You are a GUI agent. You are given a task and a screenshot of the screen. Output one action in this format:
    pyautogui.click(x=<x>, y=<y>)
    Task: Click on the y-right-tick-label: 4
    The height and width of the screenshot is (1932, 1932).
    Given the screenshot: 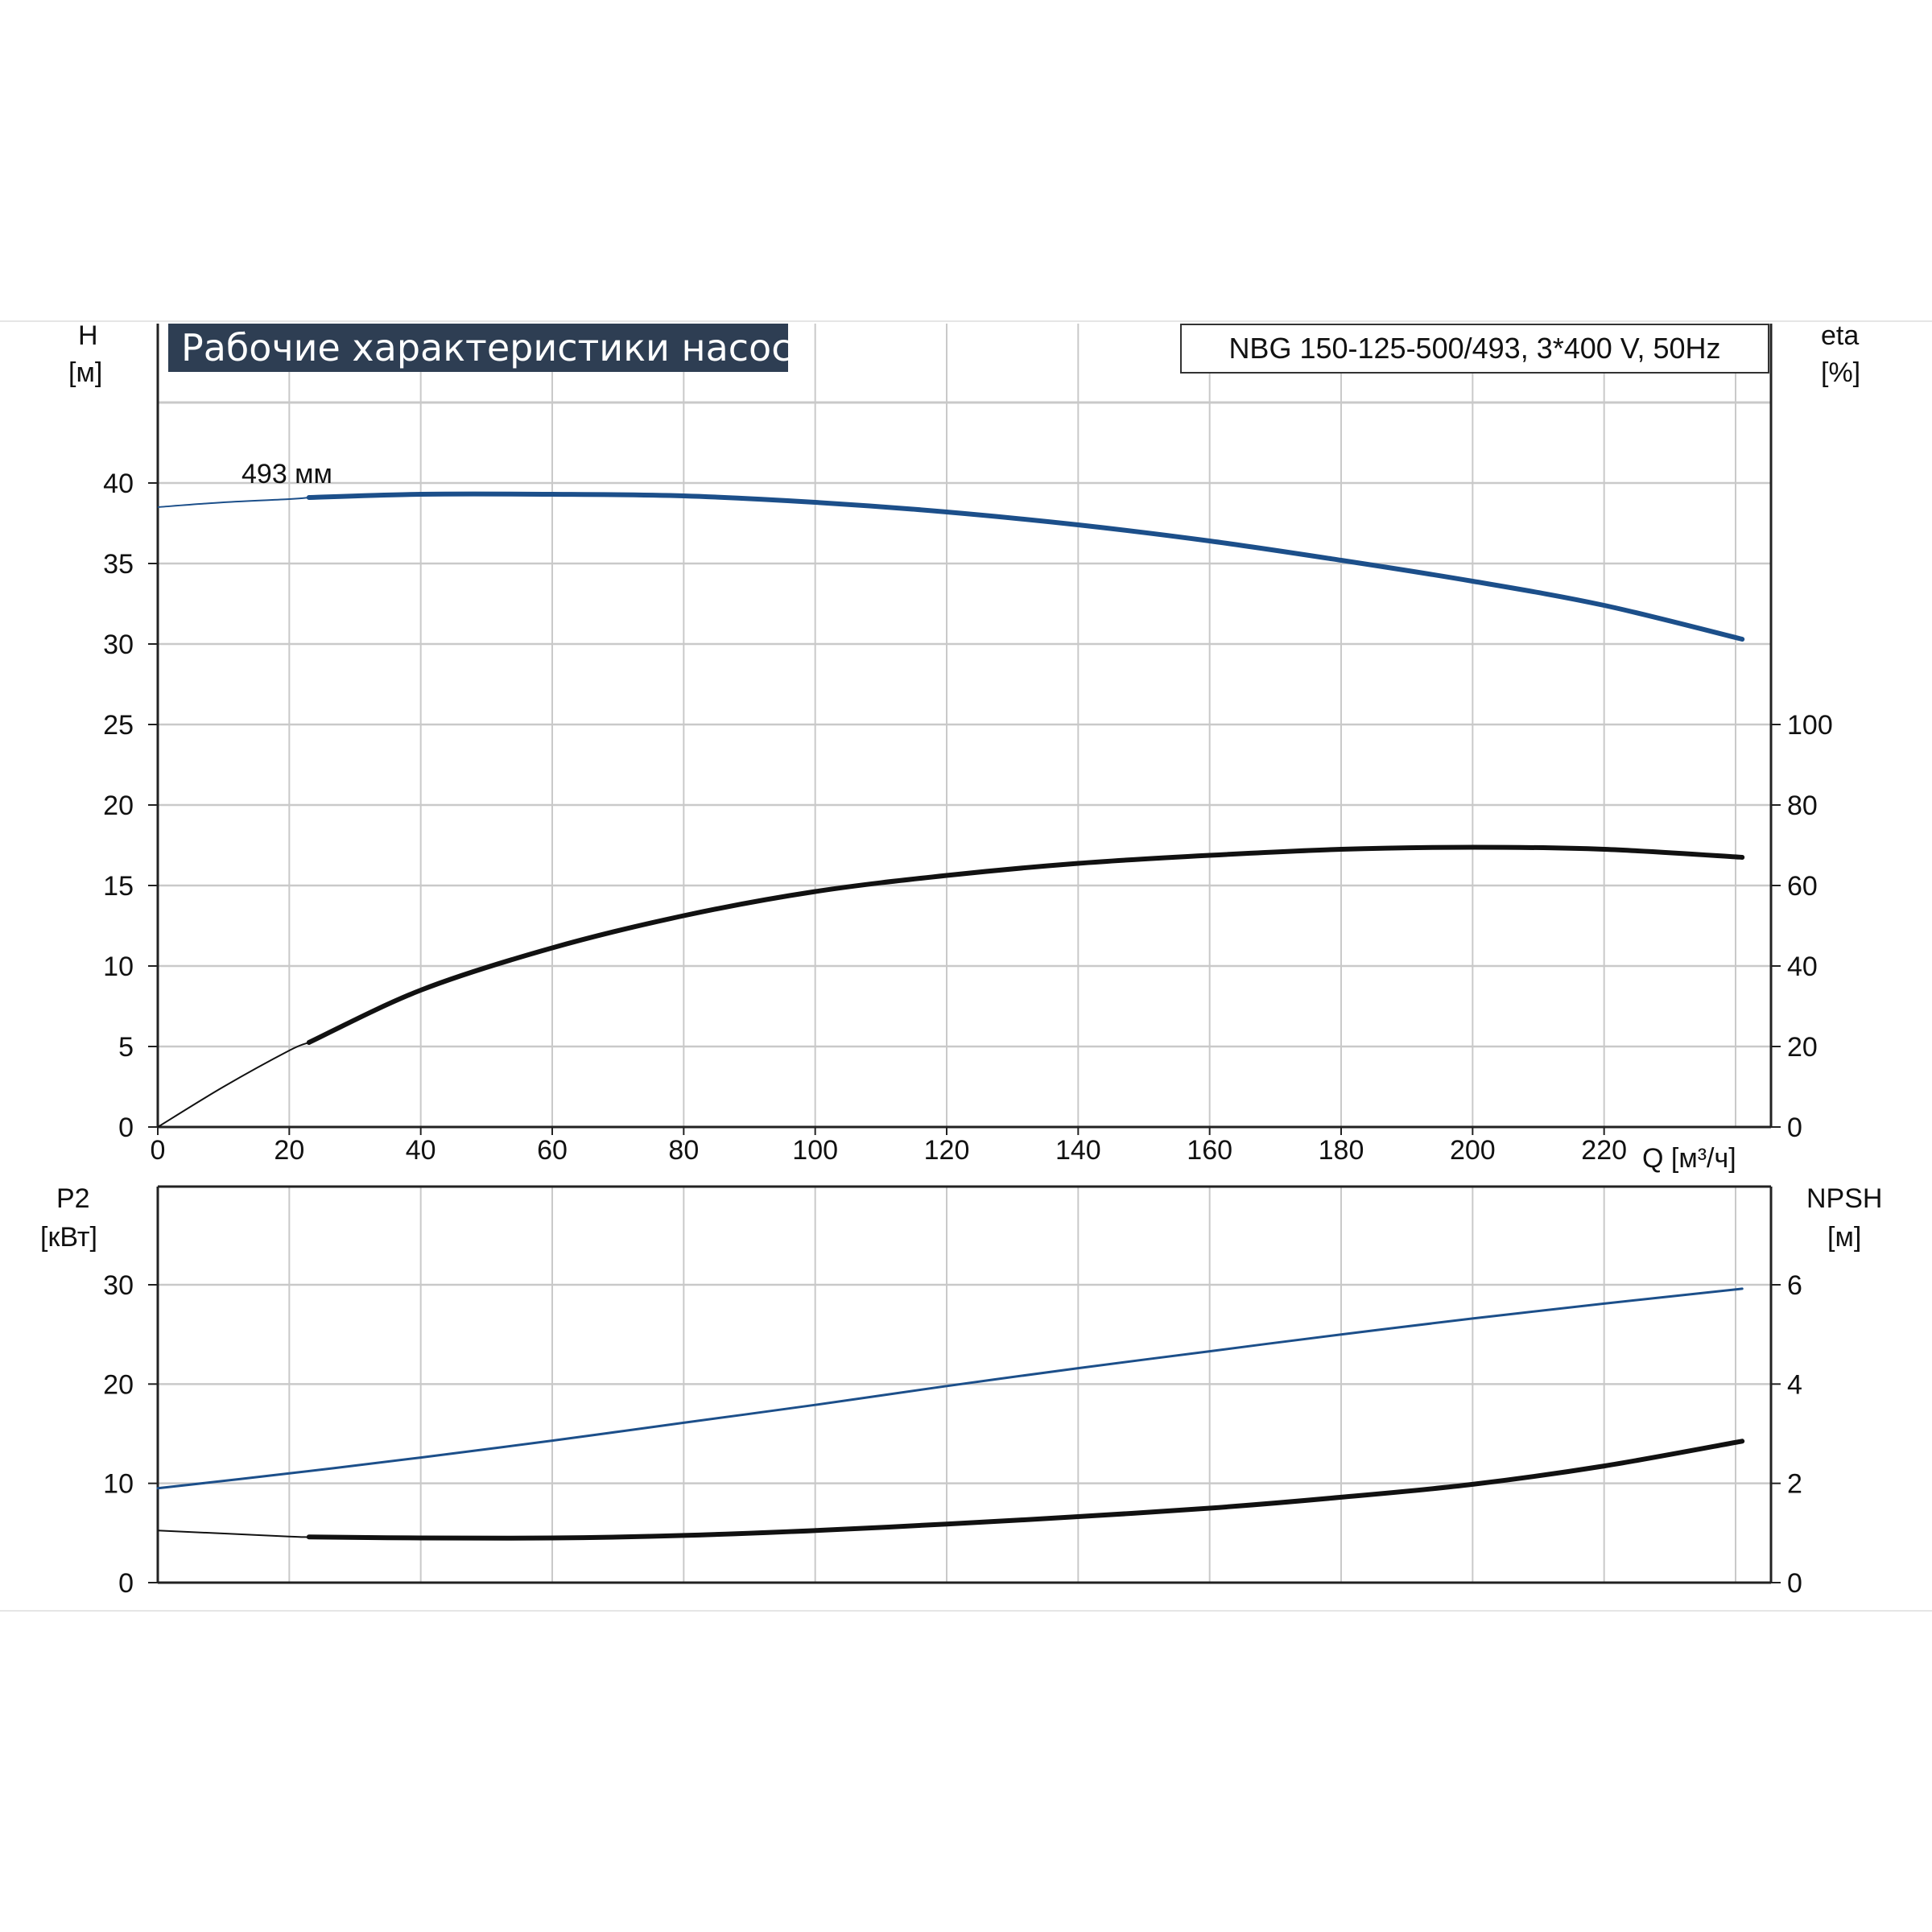 What is the action you would take?
    pyautogui.click(x=1794, y=1384)
    